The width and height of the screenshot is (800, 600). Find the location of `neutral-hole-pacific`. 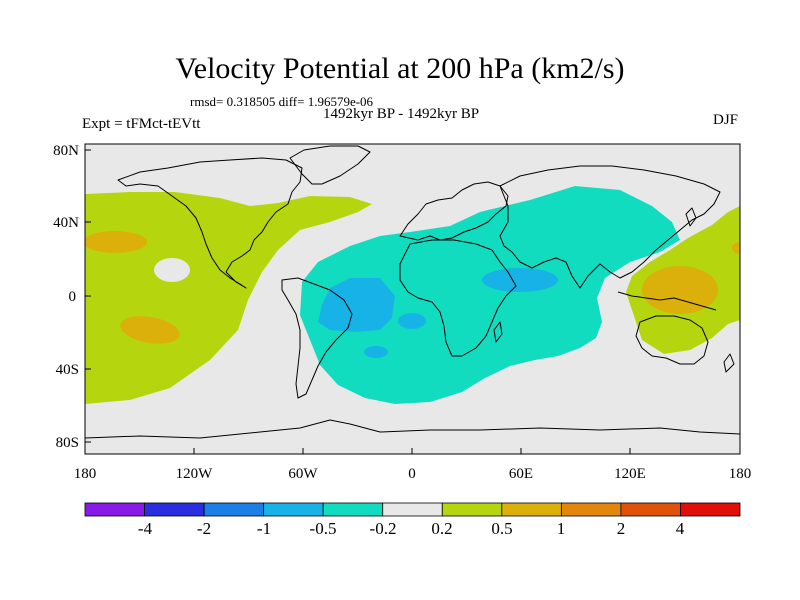

neutral-hole-pacific is located at coordinates (172, 270).